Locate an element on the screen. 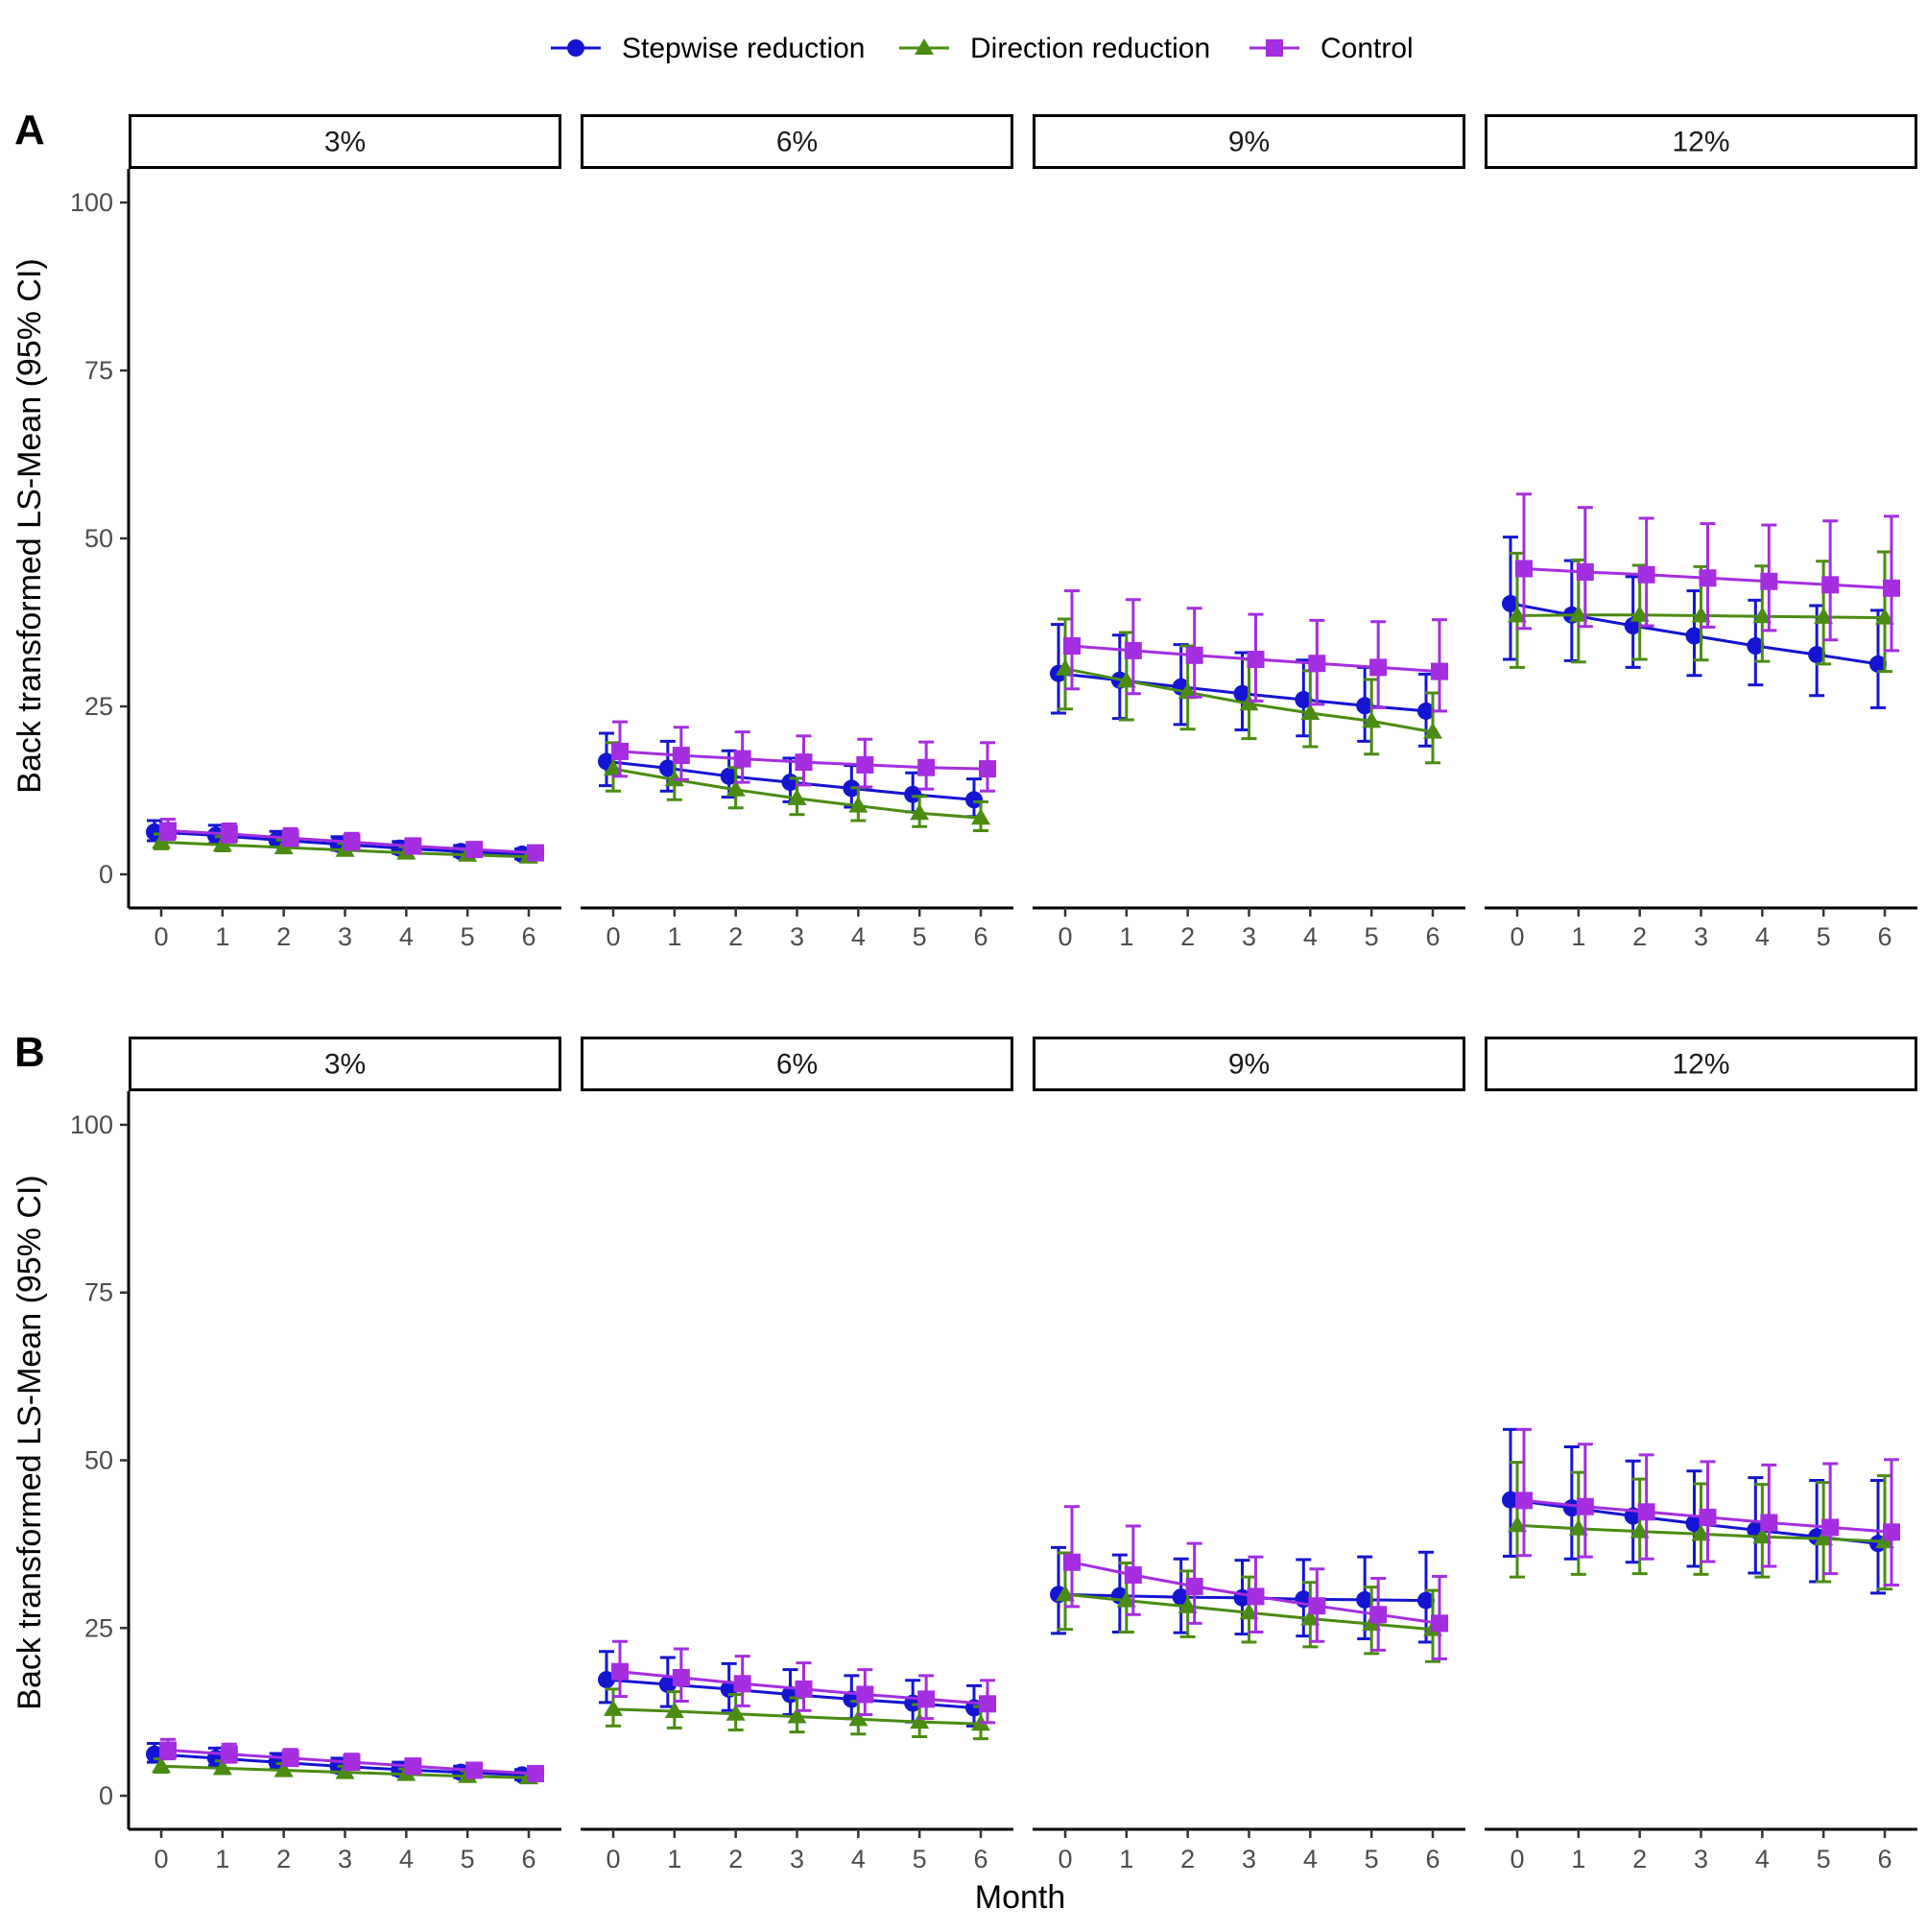 The image size is (1927, 1932). y-tick-label: 25 is located at coordinates (98, 1627).